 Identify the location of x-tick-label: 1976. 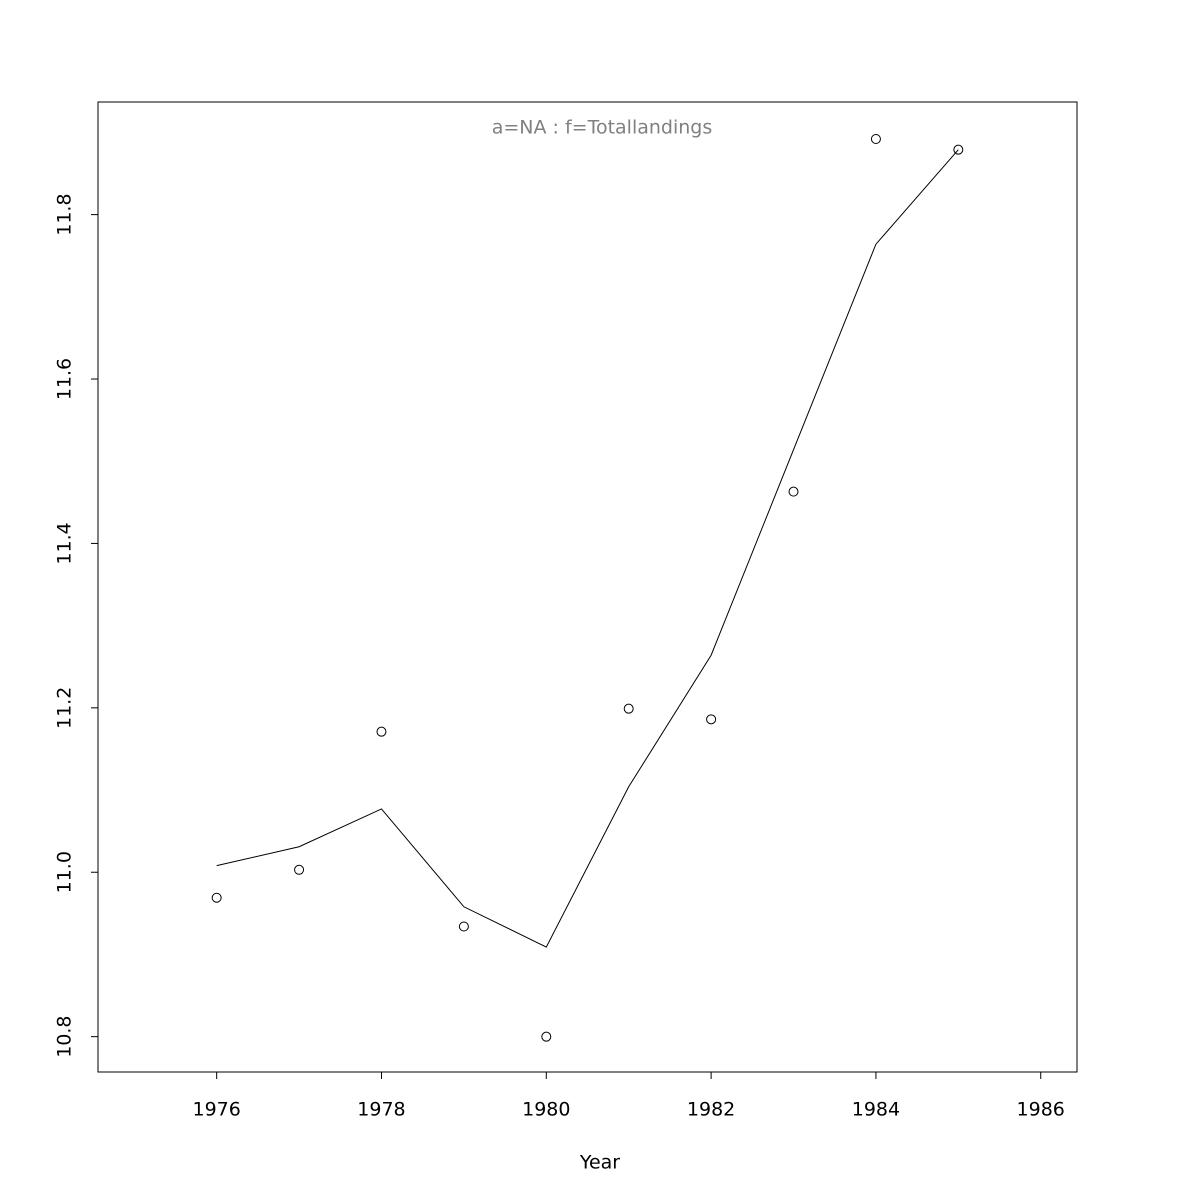
(216, 1110).